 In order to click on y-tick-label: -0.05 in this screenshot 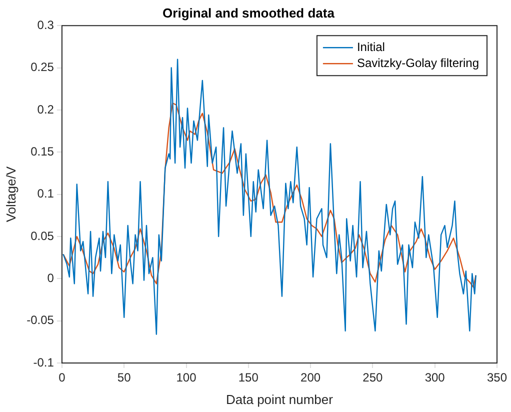, I will do `click(40, 320)`.